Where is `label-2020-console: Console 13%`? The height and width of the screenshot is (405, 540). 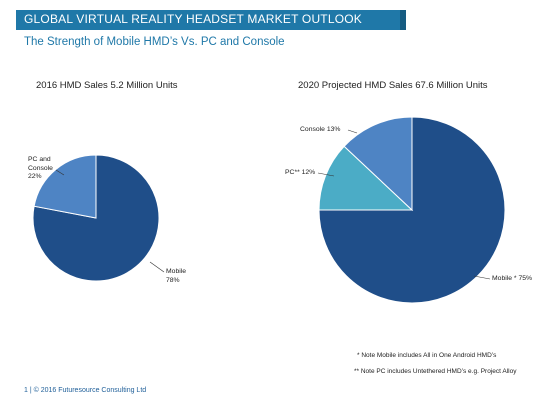
label-2020-console: Console 13% is located at coordinates (320, 129).